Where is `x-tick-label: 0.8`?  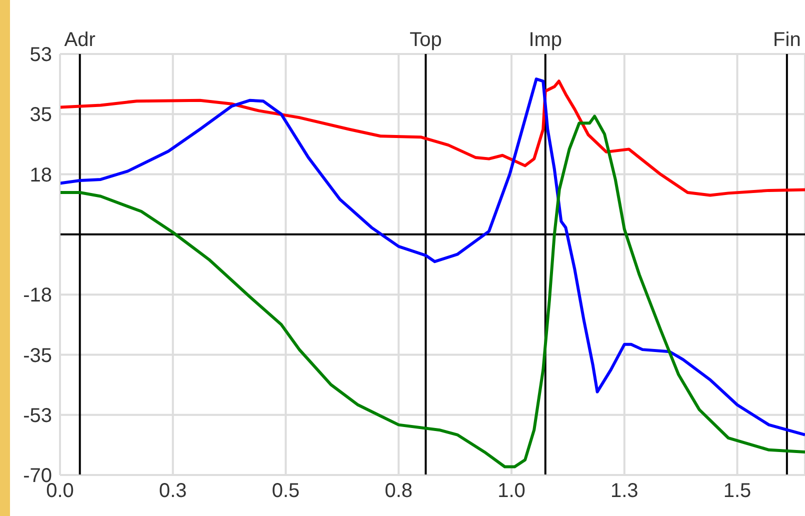
x-tick-label: 0.8 is located at coordinates (398, 491).